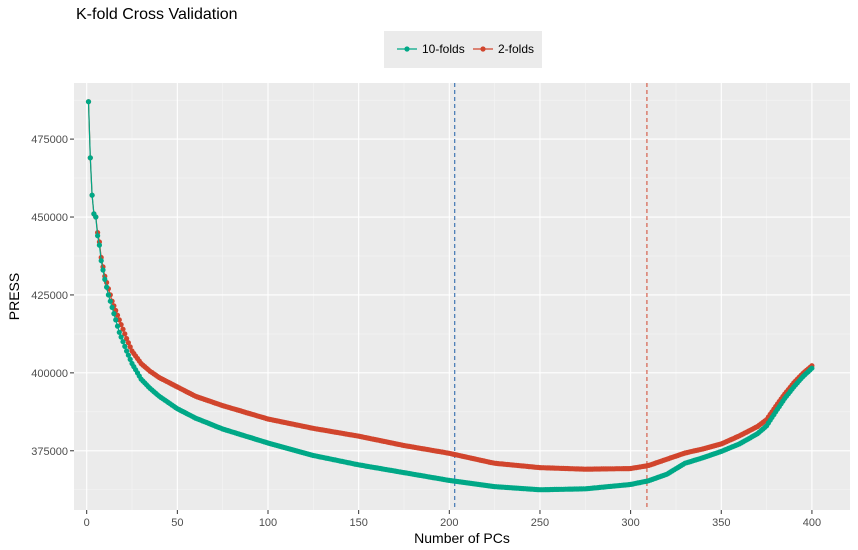  I want to click on legend-key-10-folds, so click(407, 49).